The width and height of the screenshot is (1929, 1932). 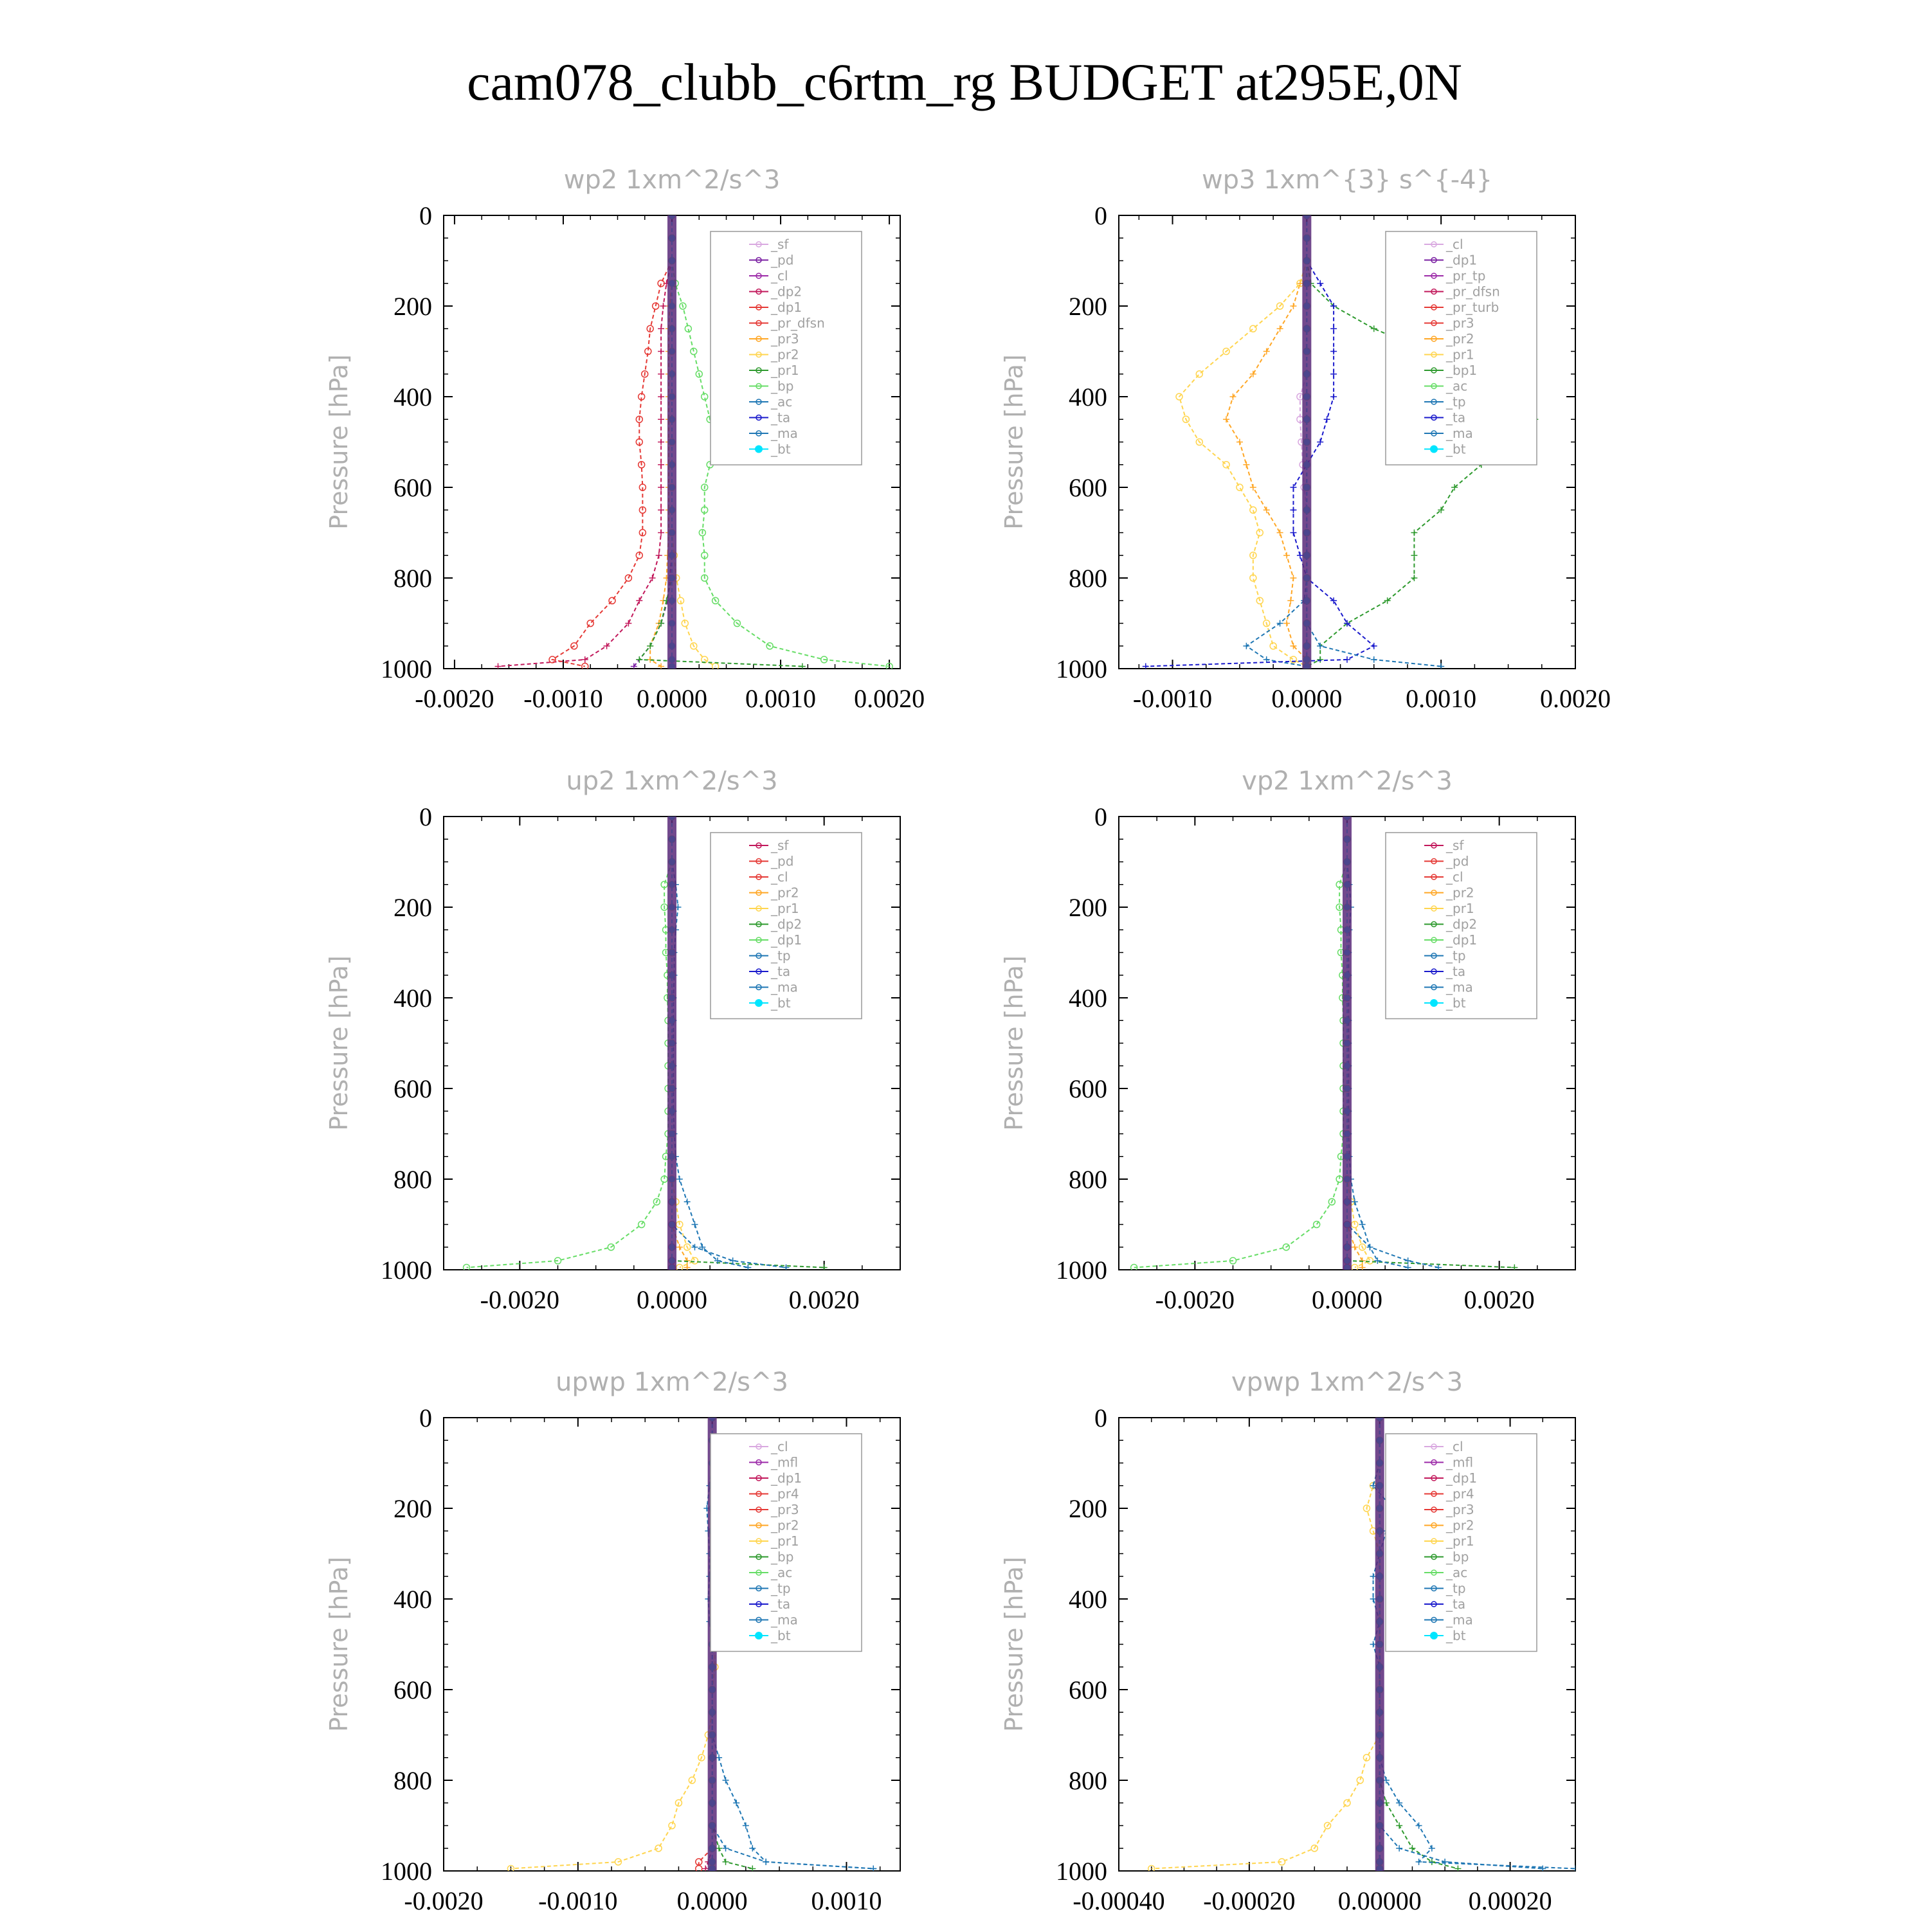 I want to click on figure-title: cam078_clubb_c6rtm_rg BUDGET at295E,0N, so click(x=964, y=82).